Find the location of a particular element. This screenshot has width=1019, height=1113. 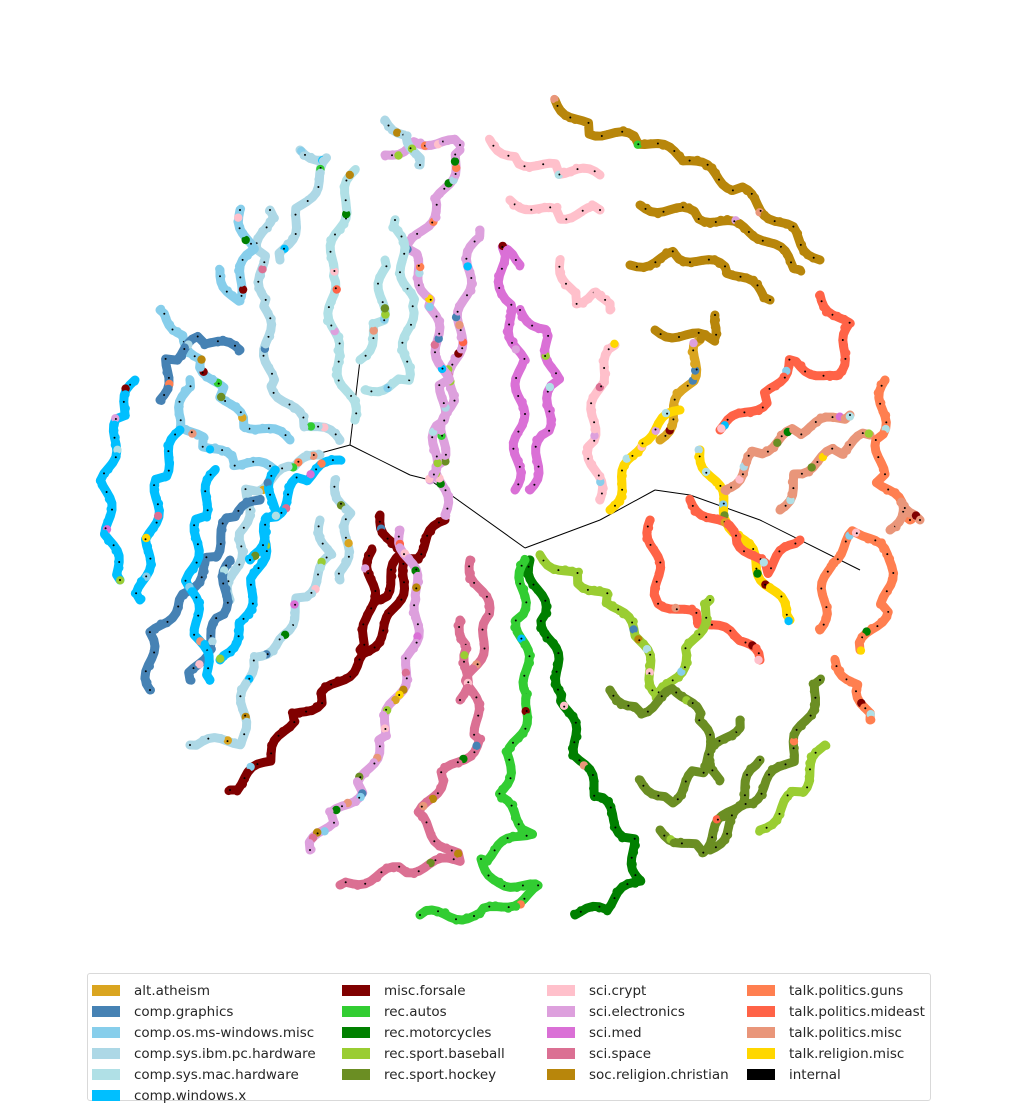

legend-swatch is located at coordinates (561, 1011).